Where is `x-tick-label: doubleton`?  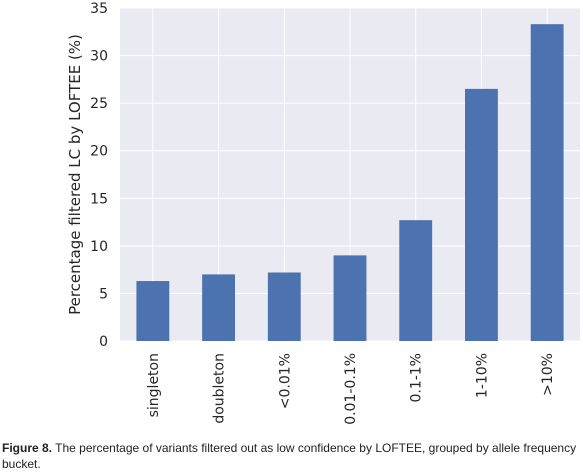
x-tick-label: doubleton is located at coordinates (220, 388).